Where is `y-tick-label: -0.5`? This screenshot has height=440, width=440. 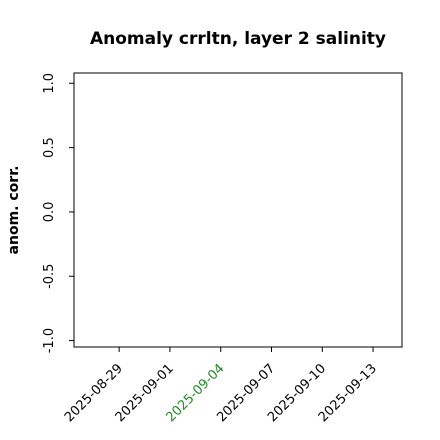
y-tick-label: -0.5 is located at coordinates (49, 276).